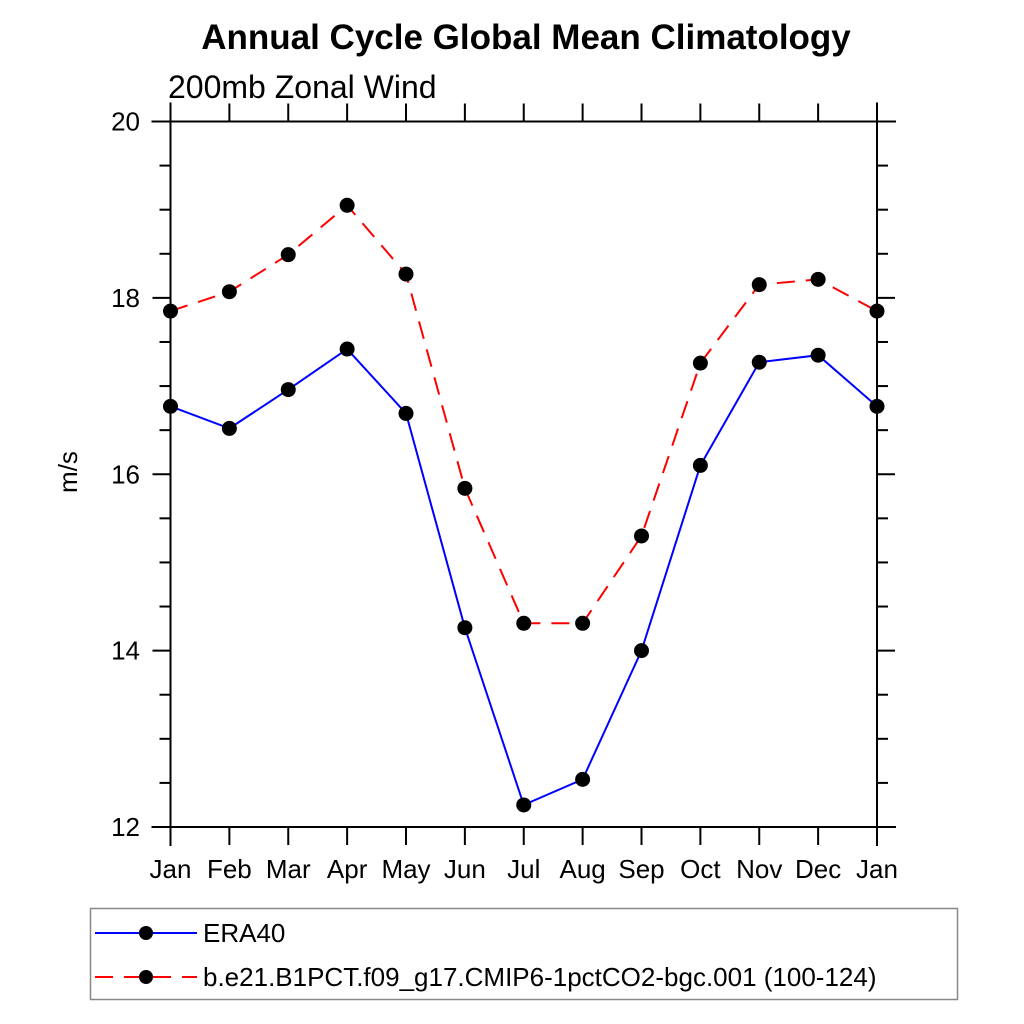 The height and width of the screenshot is (1024, 1024). What do you see at coordinates (125, 122) in the screenshot?
I see `y-tick-label: 20` at bounding box center [125, 122].